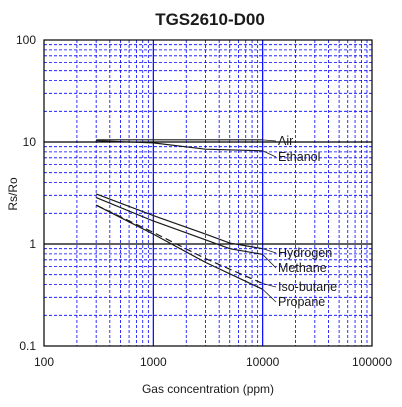 This screenshot has width=402, height=407. Describe the element at coordinates (44, 362) in the screenshot. I see `x-tick-label: 100` at that location.